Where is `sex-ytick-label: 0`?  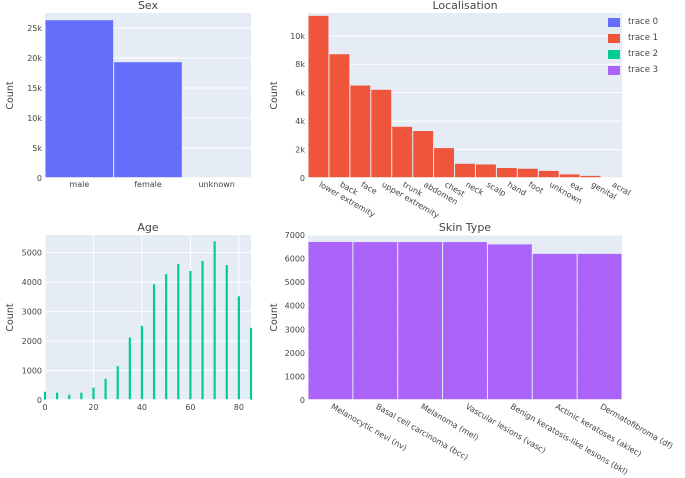
sex-ytick-label: 0 is located at coordinates (39, 178).